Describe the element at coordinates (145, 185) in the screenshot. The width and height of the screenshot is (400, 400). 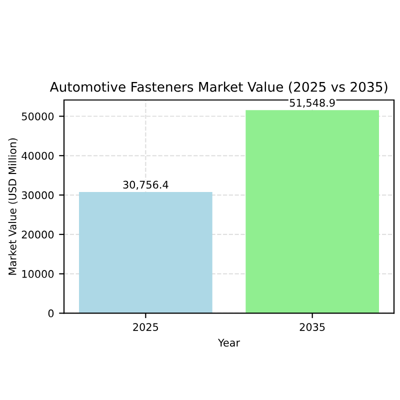
I see `data-label: 30,756.4` at that location.